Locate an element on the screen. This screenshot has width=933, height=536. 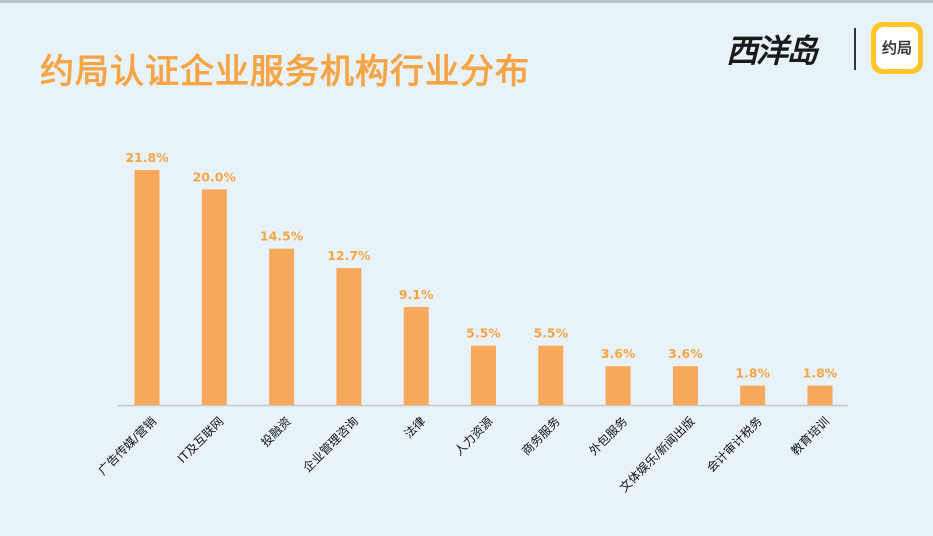
category-label: 企业管理咨询 is located at coordinates (330, 445).